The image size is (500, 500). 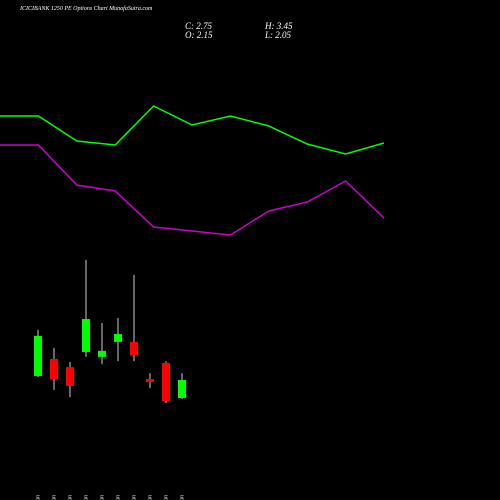 I want to click on x-tick-label: 20 Jan, so click(x=70, y=497).